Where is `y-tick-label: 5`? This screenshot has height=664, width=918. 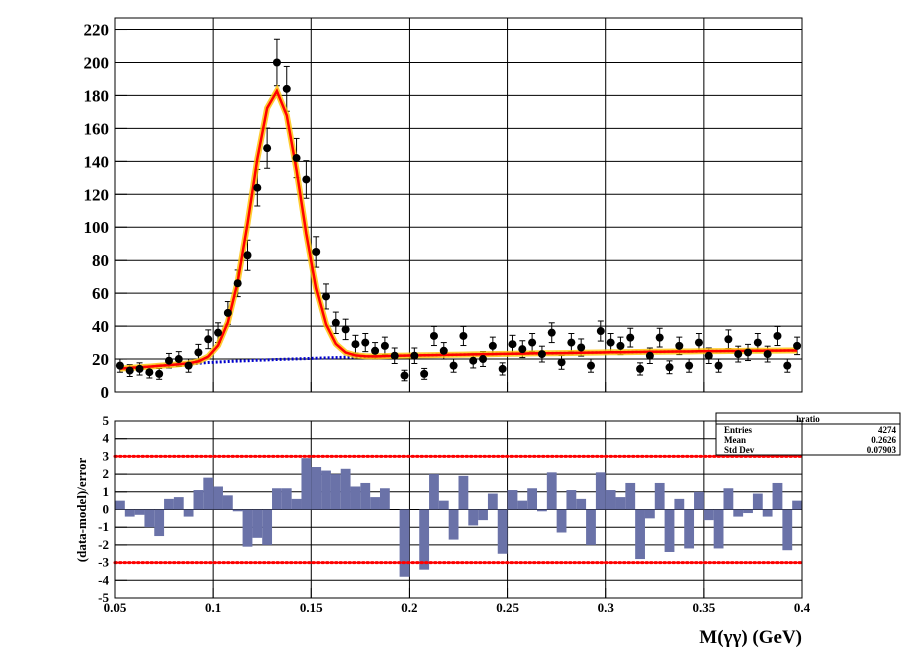
y-tick-label: 5 is located at coordinates (106, 420).